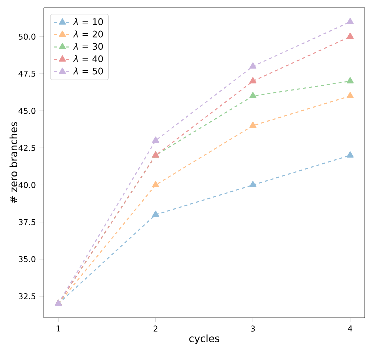 This screenshot has height=353, width=374. What do you see at coordinates (88, 58) in the screenshot?
I see `legend-label: λ = 40` at bounding box center [88, 58].